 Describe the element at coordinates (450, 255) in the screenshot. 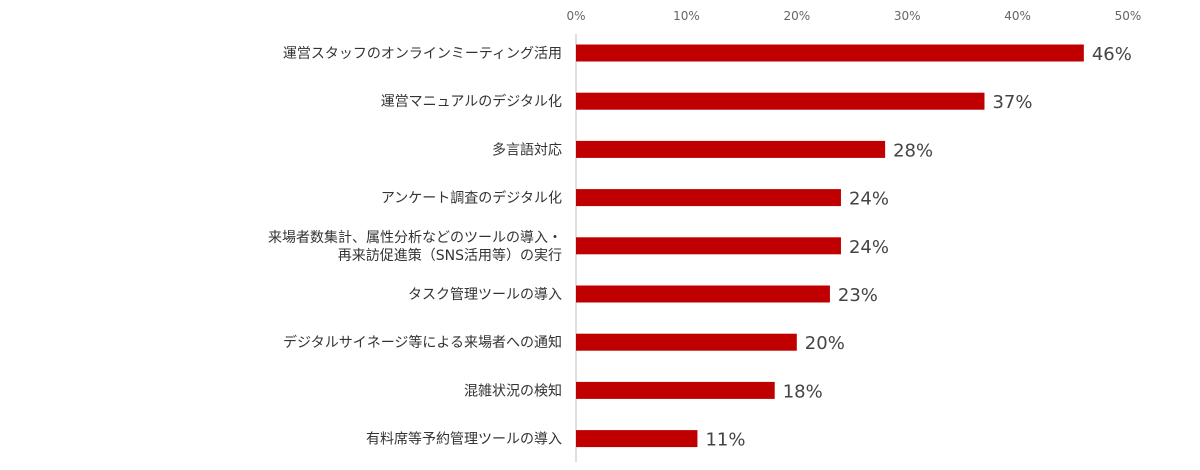

I see `category-label: 再来訪促進策（SNS活用等）の実行` at that location.